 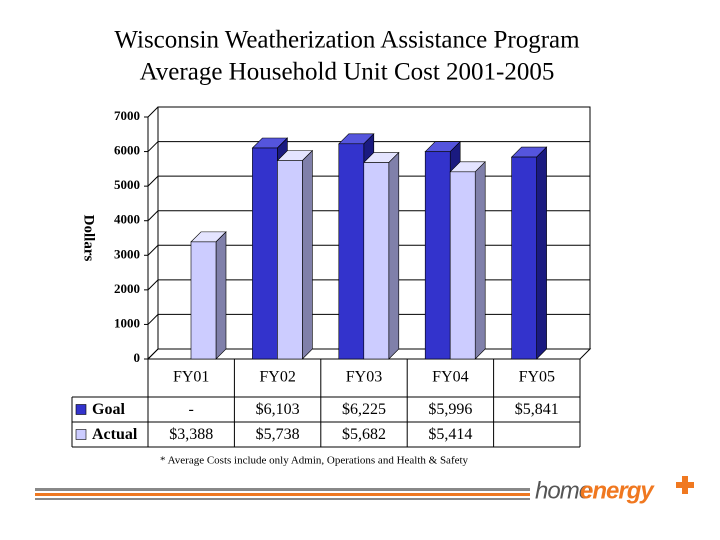 What do you see at coordinates (191, 377) in the screenshot?
I see `x-tick-label: FY01` at bounding box center [191, 377].